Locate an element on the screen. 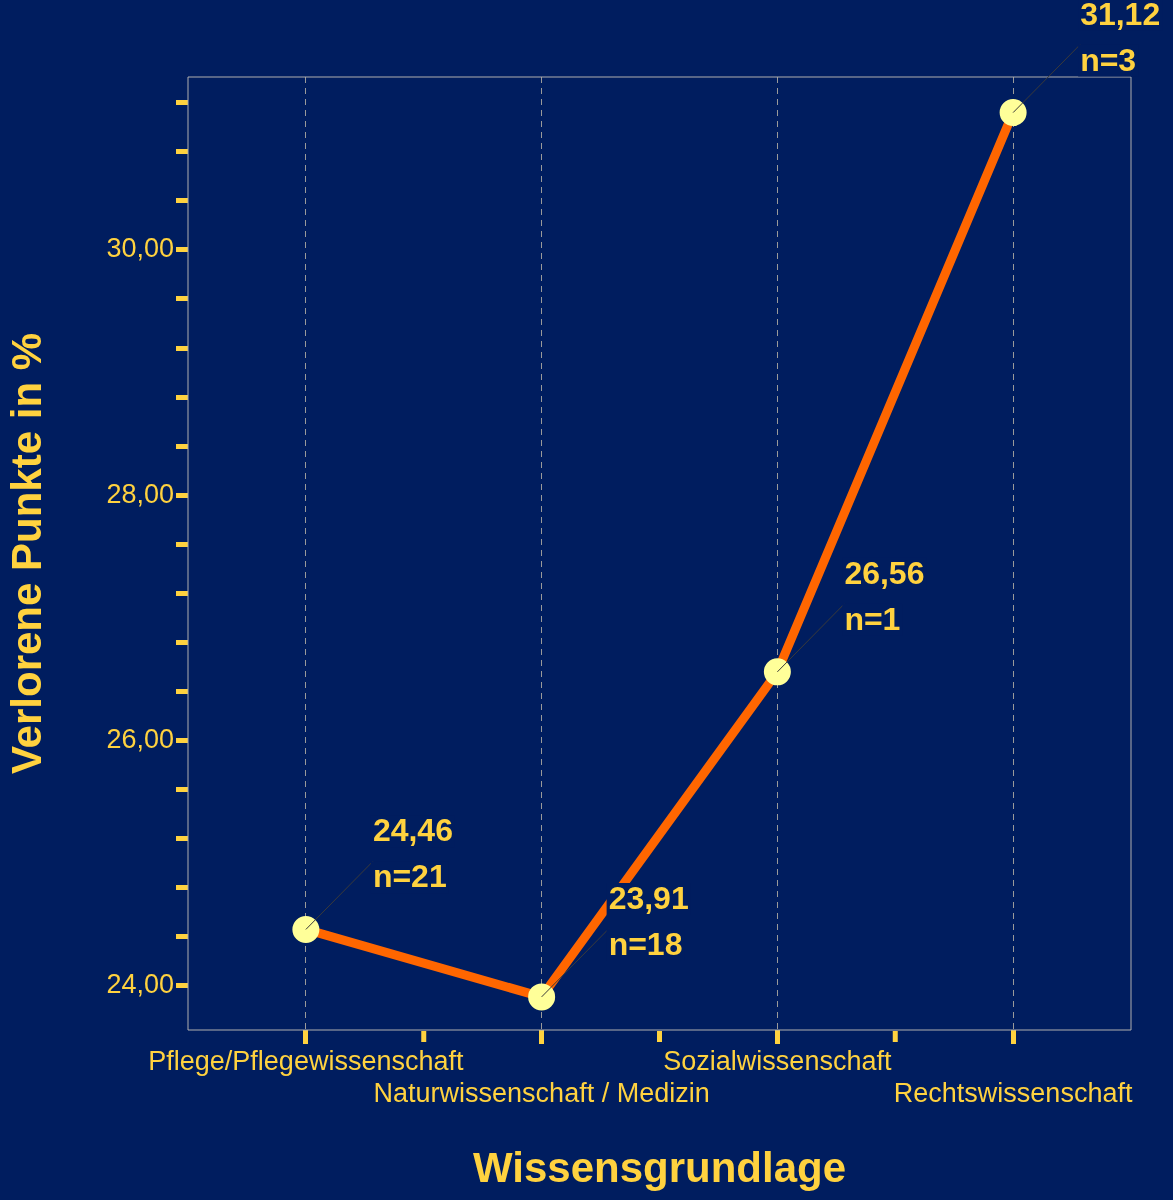 The height and width of the screenshot is (1200, 1173). y-tick-label: 28,00 is located at coordinates (140, 493).